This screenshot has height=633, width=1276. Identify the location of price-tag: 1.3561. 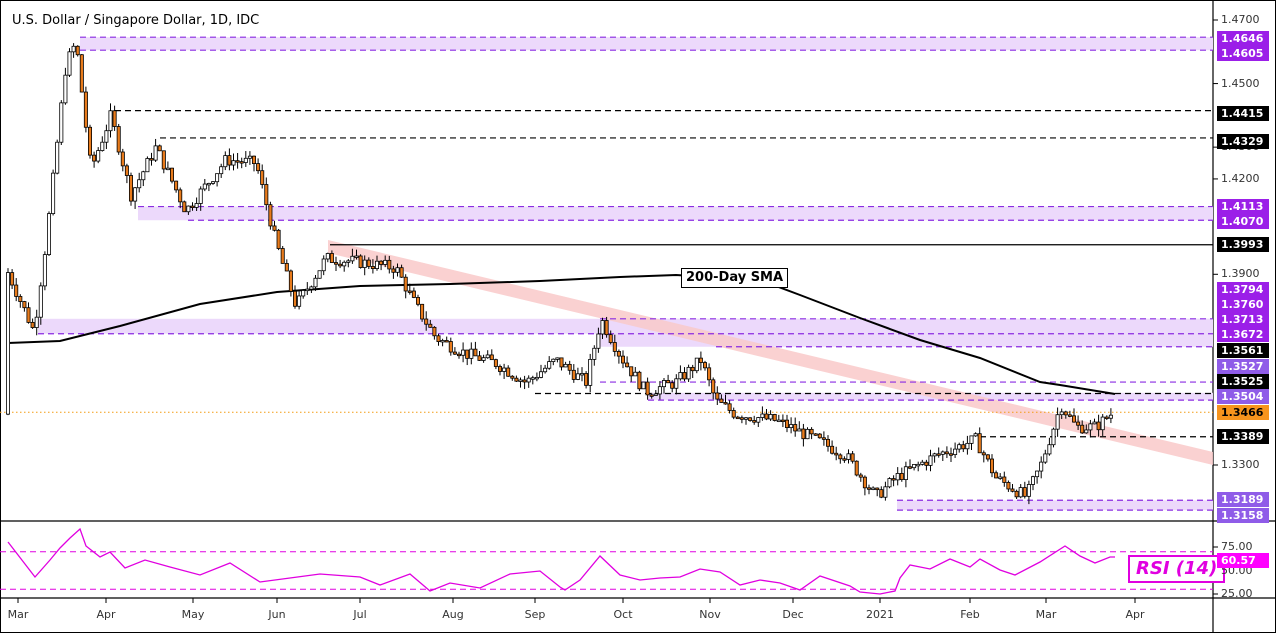
(1243, 350).